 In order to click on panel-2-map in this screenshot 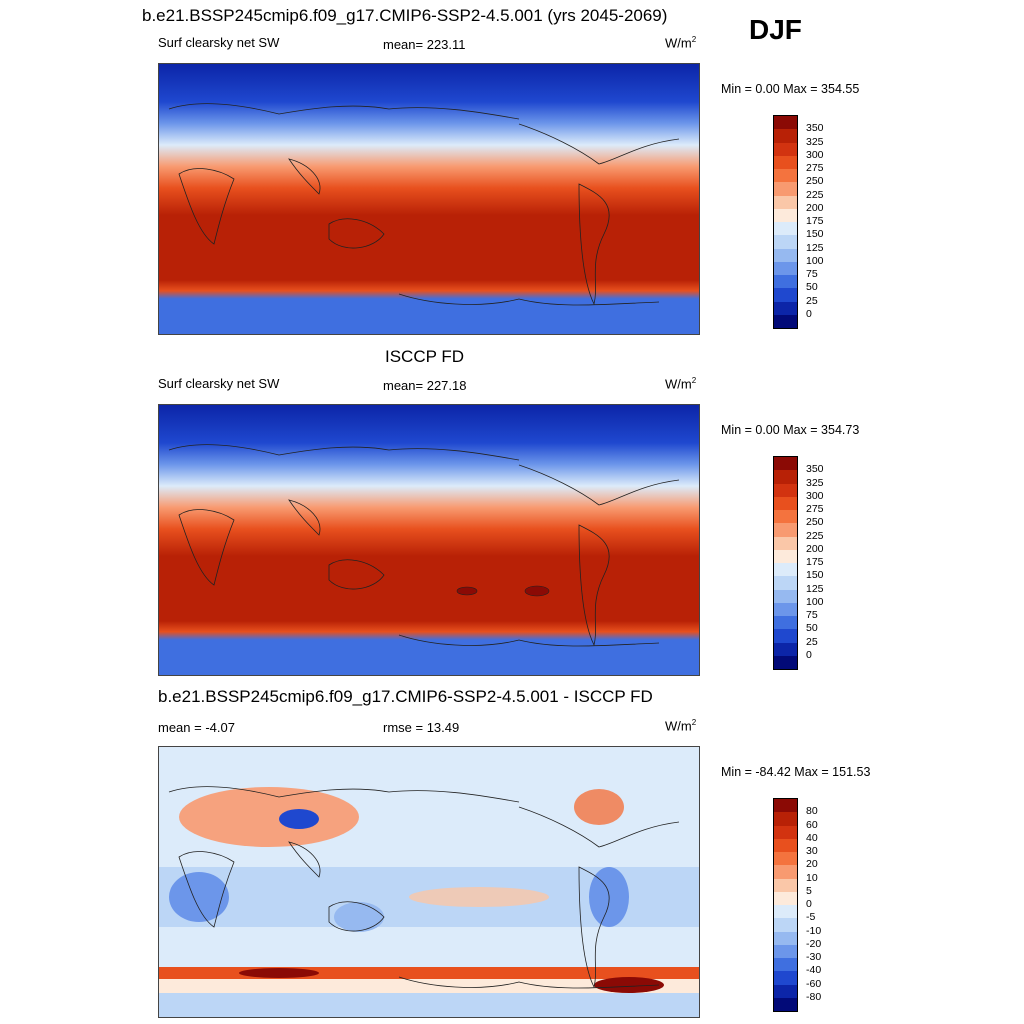, I will do `click(429, 540)`.